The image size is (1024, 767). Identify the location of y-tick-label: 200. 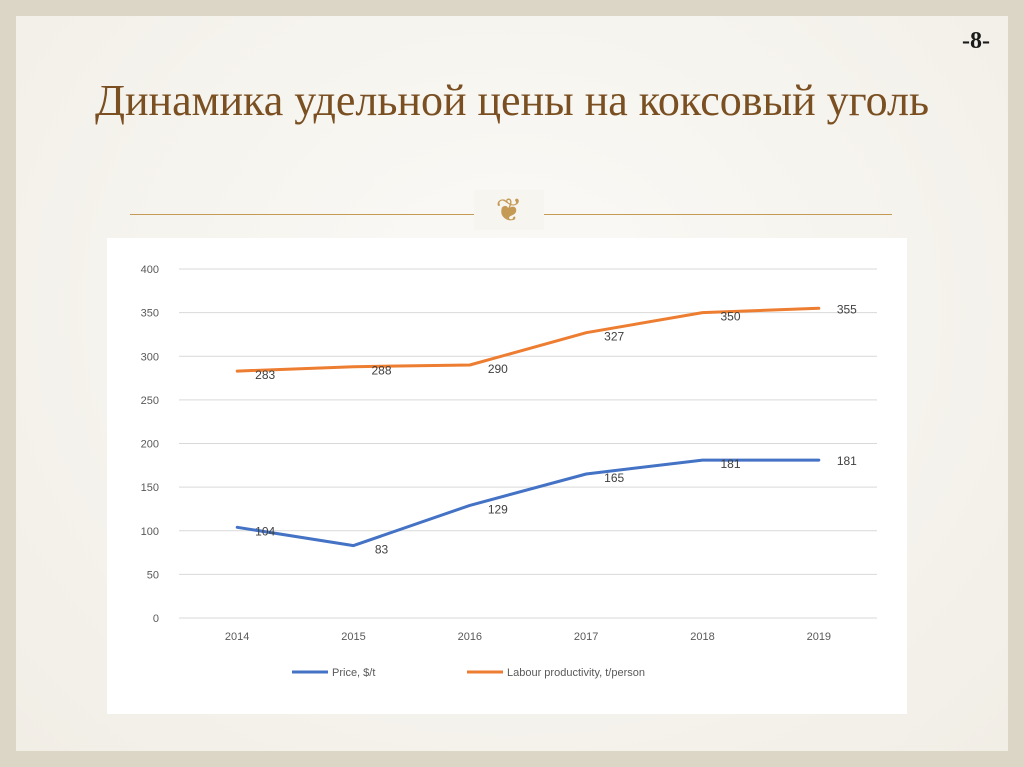
(150, 445).